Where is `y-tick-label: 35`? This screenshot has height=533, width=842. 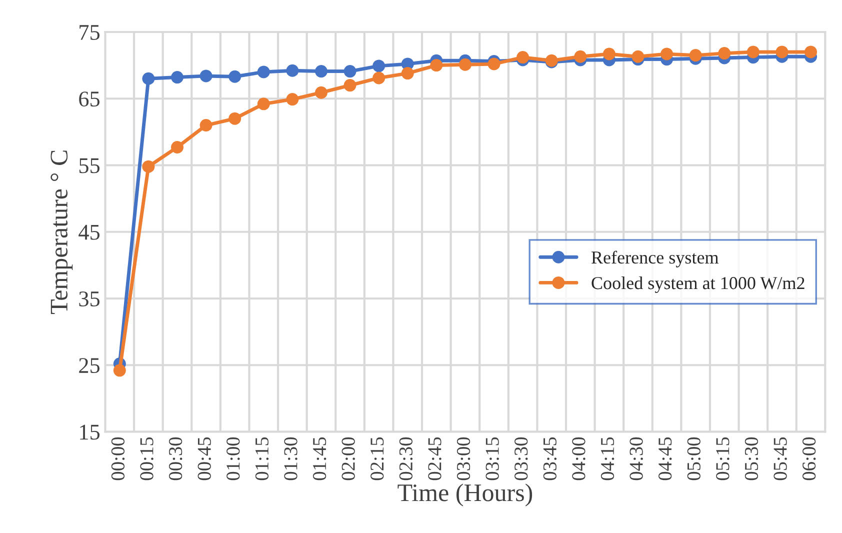
y-tick-label: 35 is located at coordinates (89, 298).